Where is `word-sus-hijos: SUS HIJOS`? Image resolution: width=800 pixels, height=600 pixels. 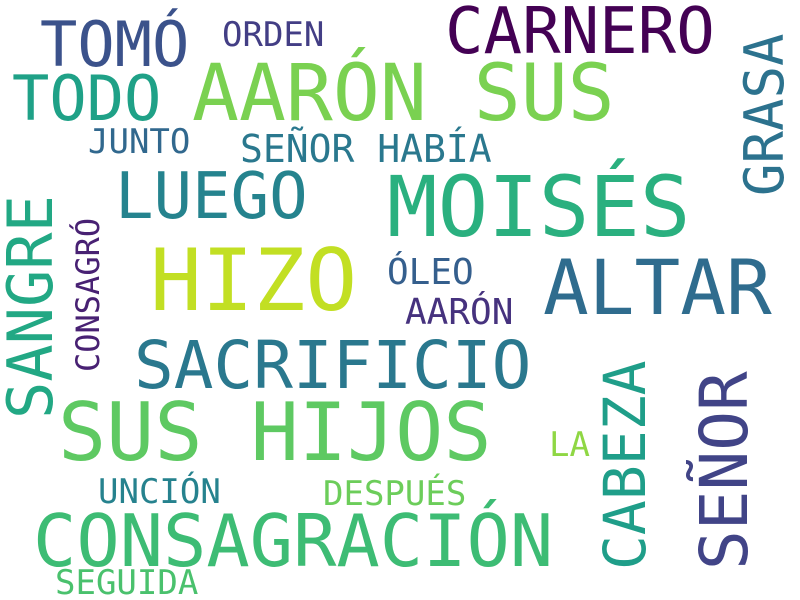 word-sus-hijos: SUS HIJOS is located at coordinates (275, 432).